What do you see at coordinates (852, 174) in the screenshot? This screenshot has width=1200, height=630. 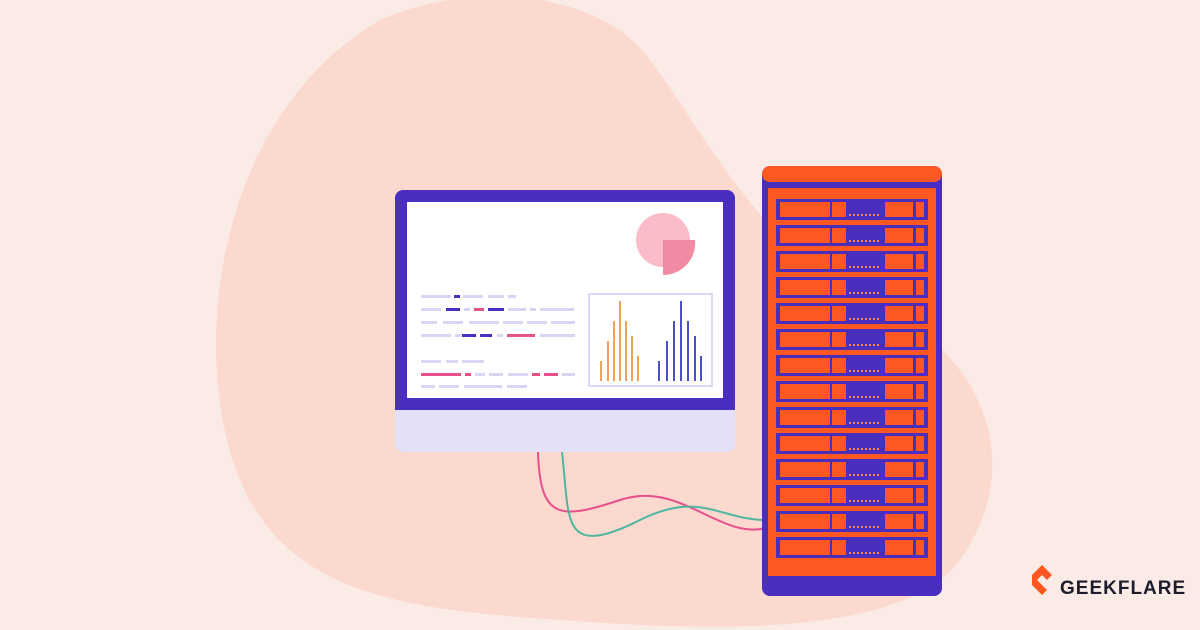 I see `server-top` at bounding box center [852, 174].